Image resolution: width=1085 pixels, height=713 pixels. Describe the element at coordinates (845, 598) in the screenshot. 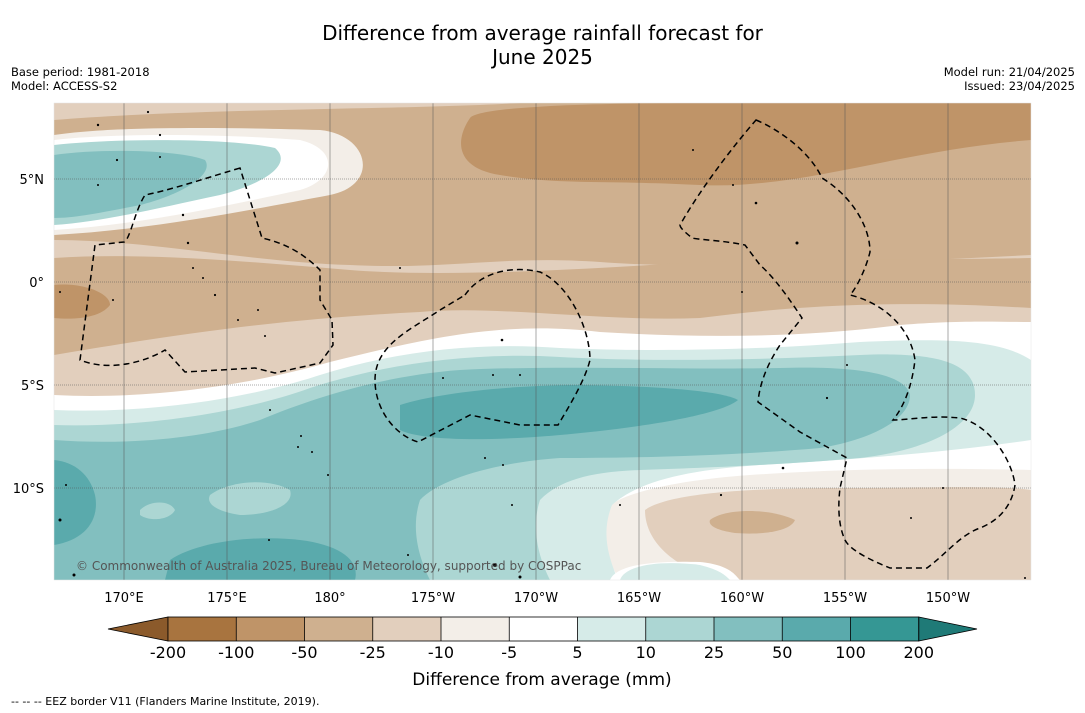

I see `lon-label-155w: 155°W` at that location.